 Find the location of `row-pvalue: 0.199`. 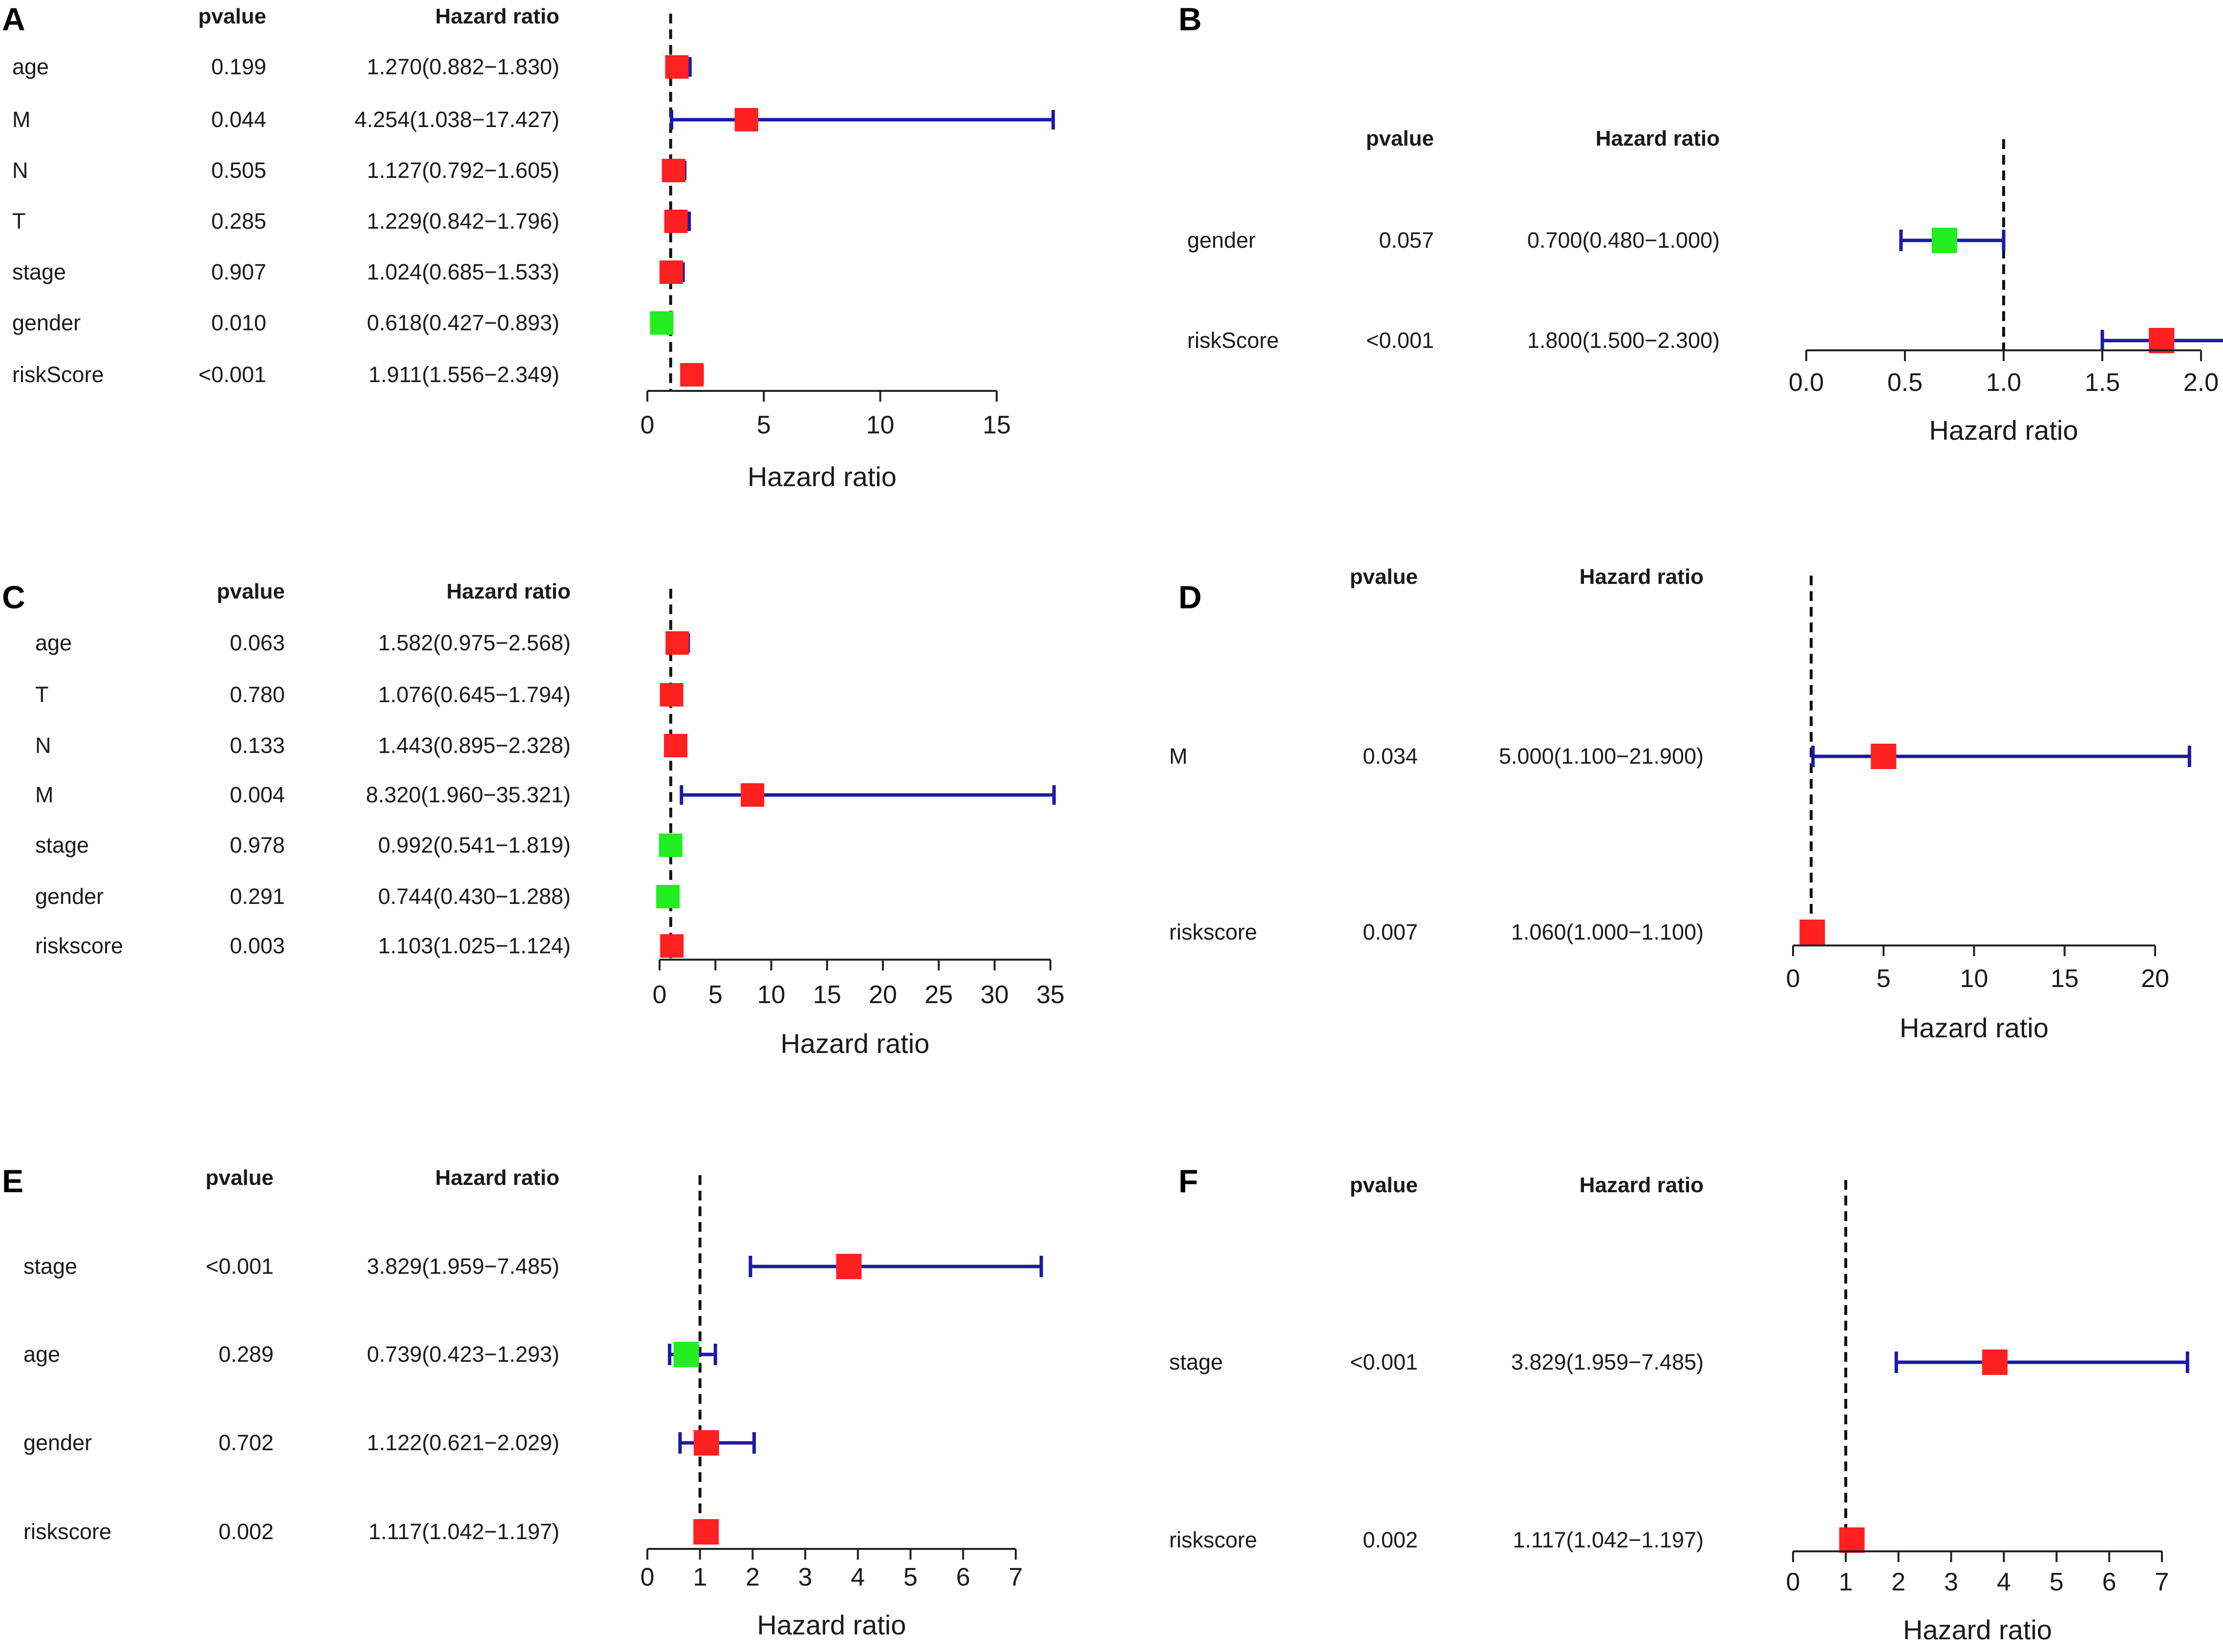

row-pvalue: 0.199 is located at coordinates (238, 66).